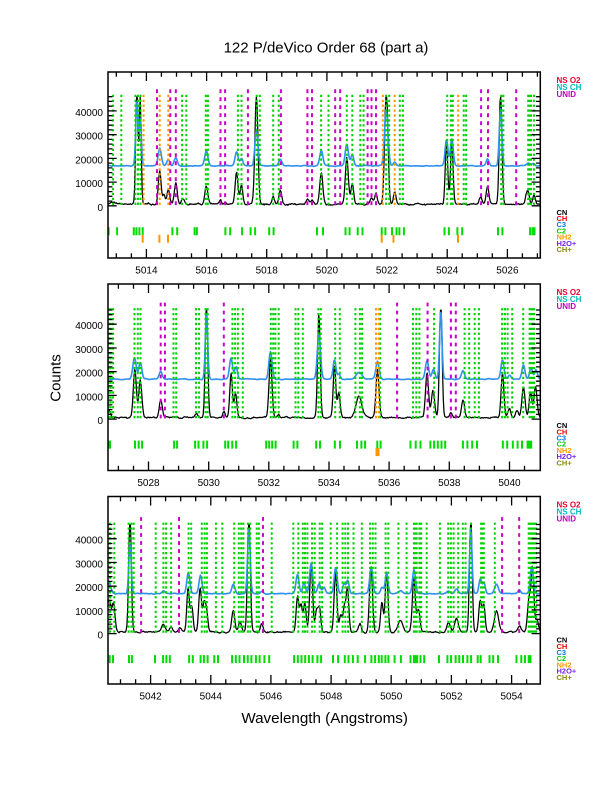 Image resolution: width=612 pixels, height=797 pixels. Describe the element at coordinates (389, 483) in the screenshot. I see `svg-text: 5036` at that location.